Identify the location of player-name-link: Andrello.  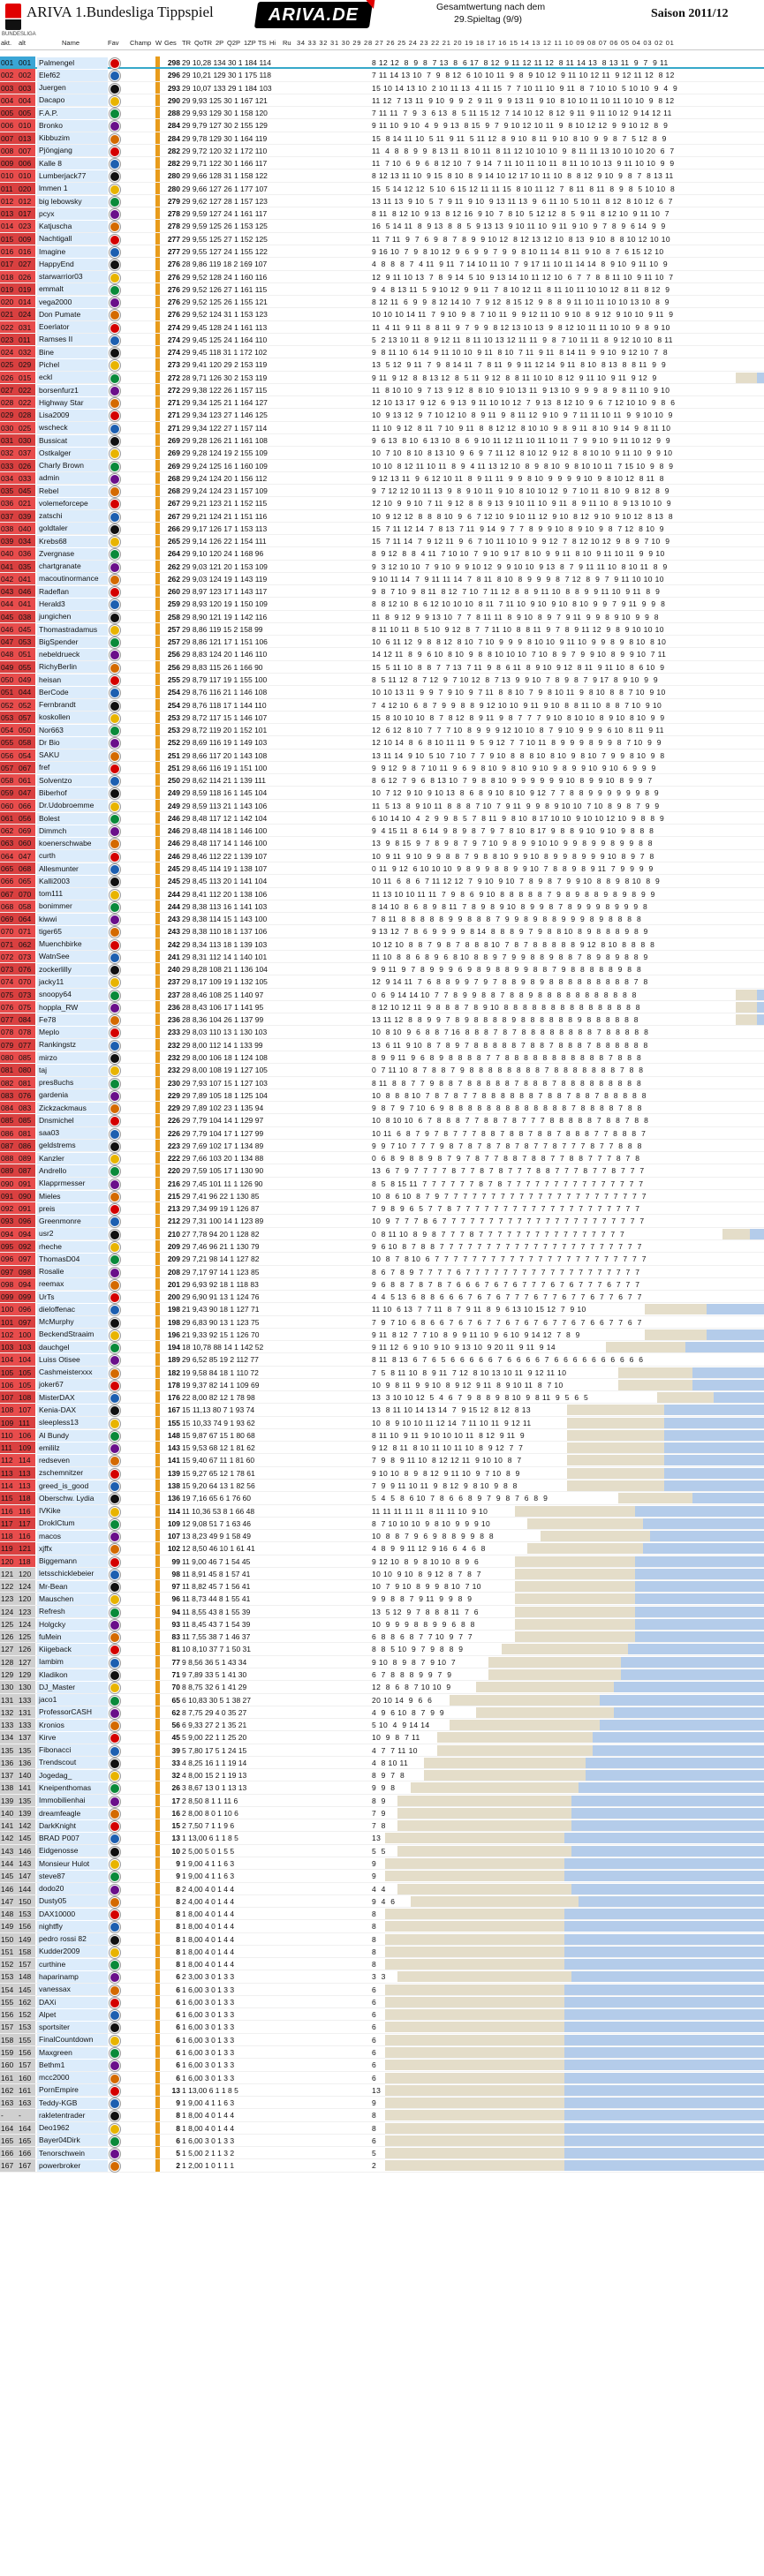
(72, 1170).